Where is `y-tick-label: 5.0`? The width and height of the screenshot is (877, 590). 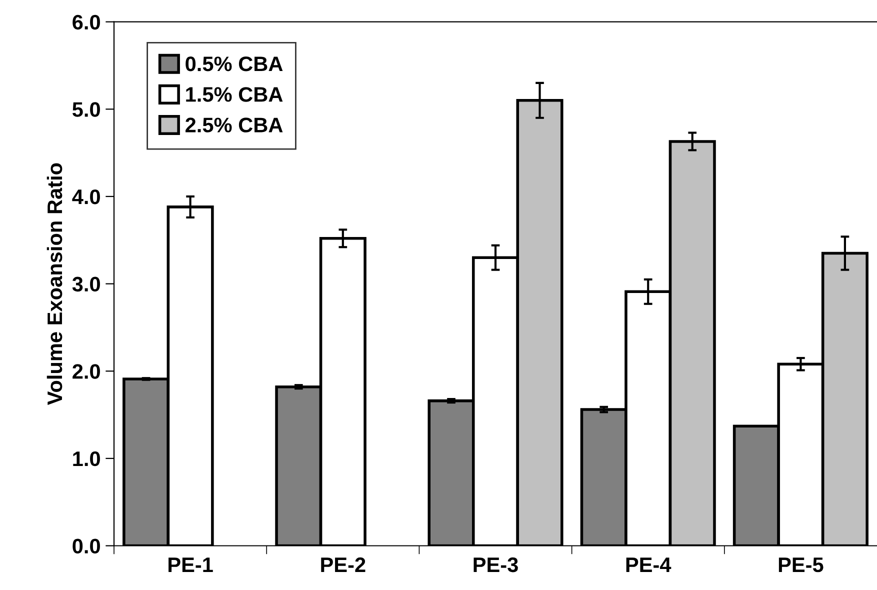
y-tick-label: 5.0 is located at coordinates (86, 109).